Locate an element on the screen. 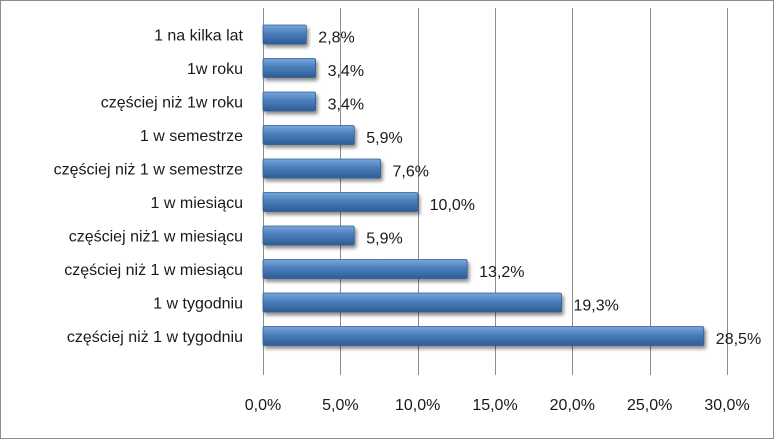  category-label: 1 na kilka lat is located at coordinates (198, 36).